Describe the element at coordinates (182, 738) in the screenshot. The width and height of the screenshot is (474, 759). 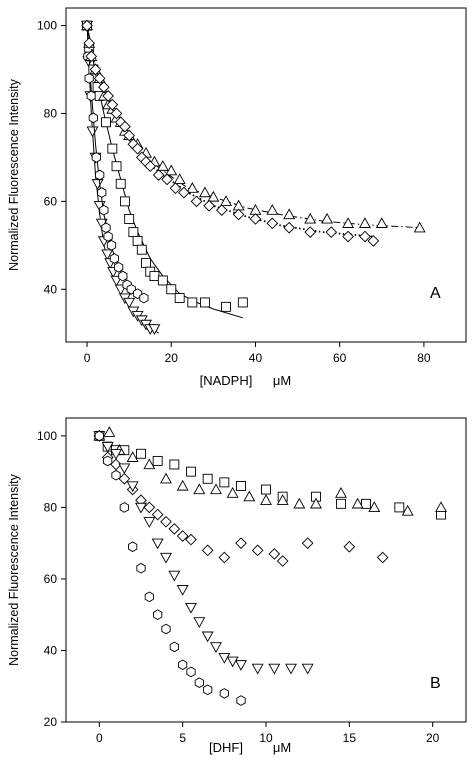
I see `x-tick-label: 5` at that location.